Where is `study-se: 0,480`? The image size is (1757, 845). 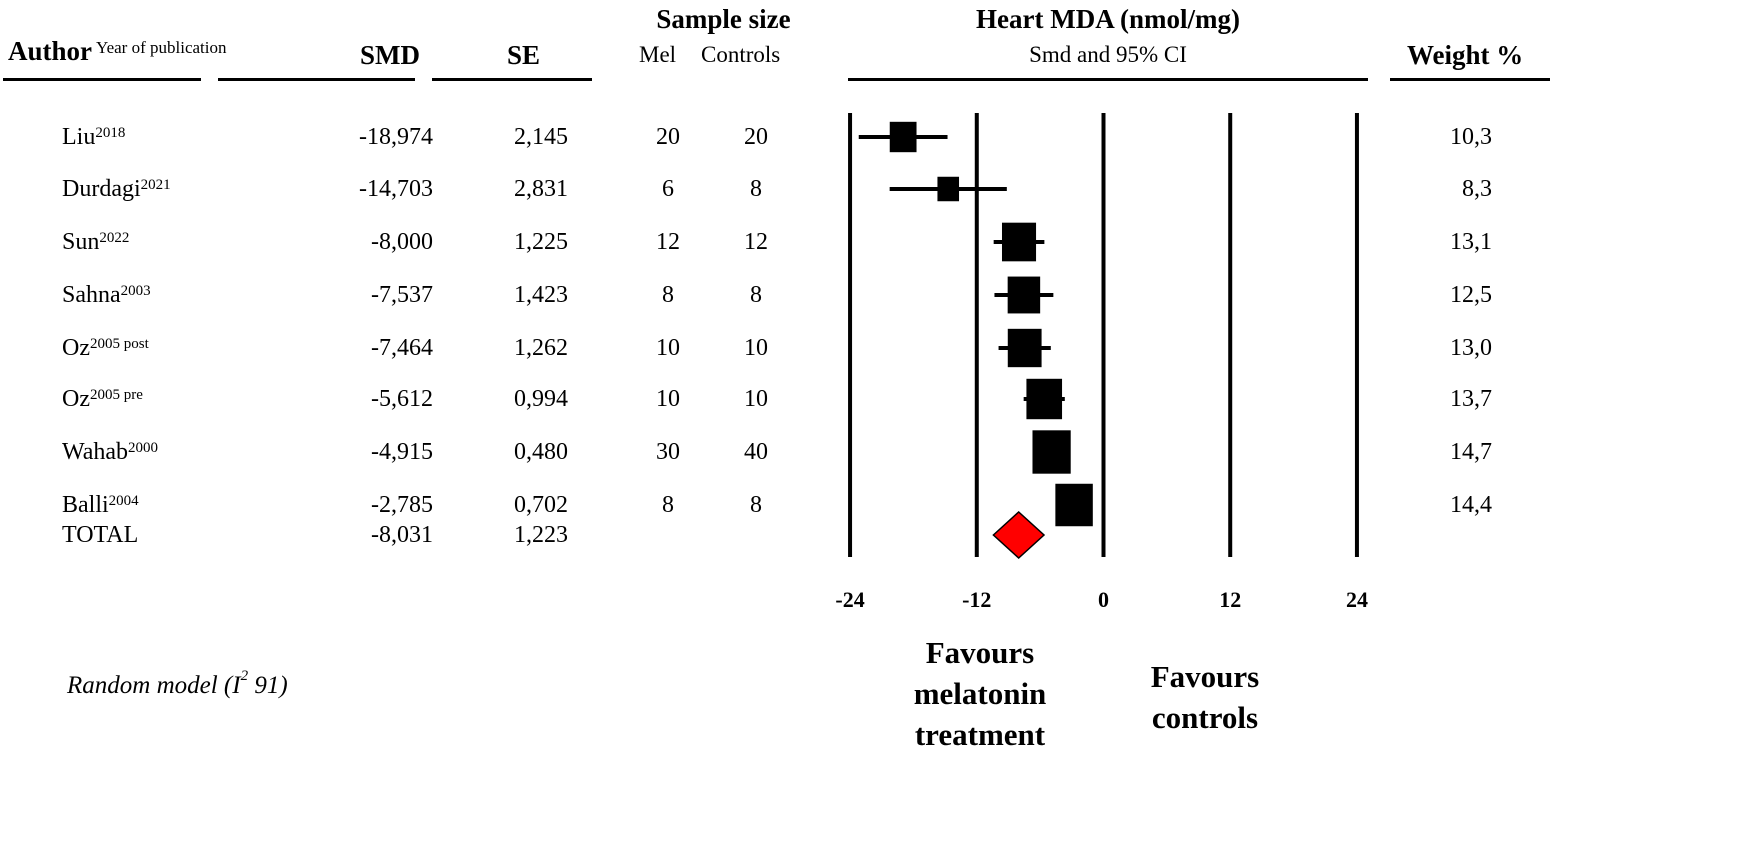
study-se: 0,480 is located at coordinates (541, 452).